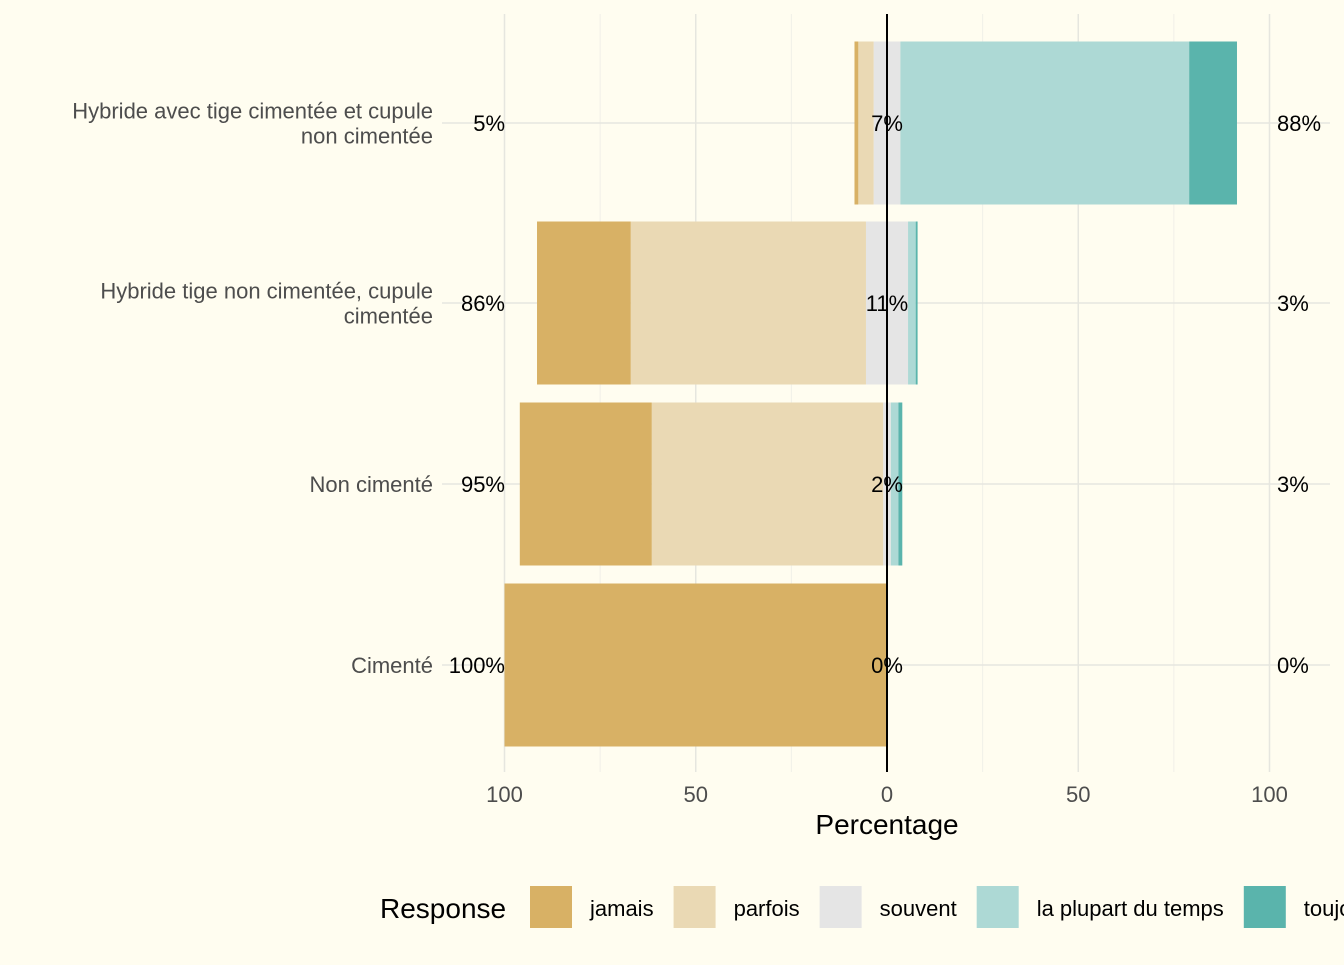 The image size is (1344, 965). Describe the element at coordinates (887, 665) in the screenshot. I see `center-percent-label: 0%` at that location.